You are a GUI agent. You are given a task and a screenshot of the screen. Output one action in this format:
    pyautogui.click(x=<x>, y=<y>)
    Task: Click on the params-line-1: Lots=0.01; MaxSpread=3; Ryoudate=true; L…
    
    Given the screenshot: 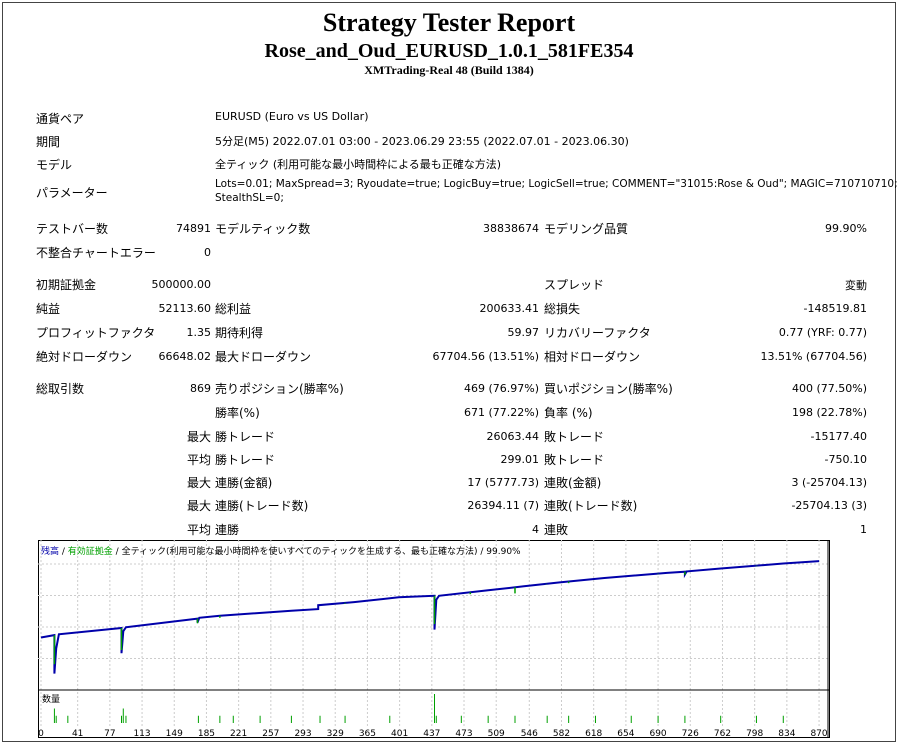 What is the action you would take?
    pyautogui.click(x=556, y=184)
    